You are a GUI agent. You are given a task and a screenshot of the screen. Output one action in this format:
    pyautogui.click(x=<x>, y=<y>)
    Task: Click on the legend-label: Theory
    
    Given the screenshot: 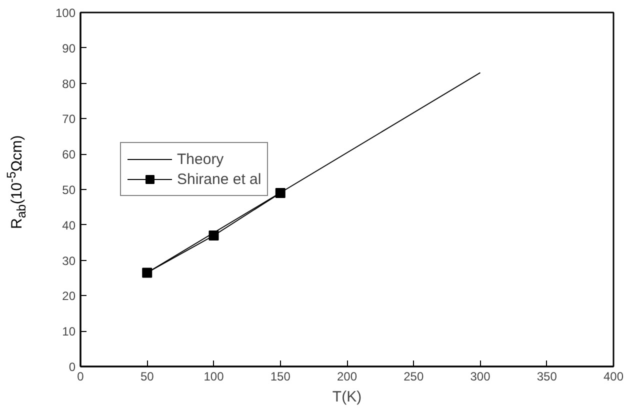 What is the action you would take?
    pyautogui.click(x=200, y=159)
    